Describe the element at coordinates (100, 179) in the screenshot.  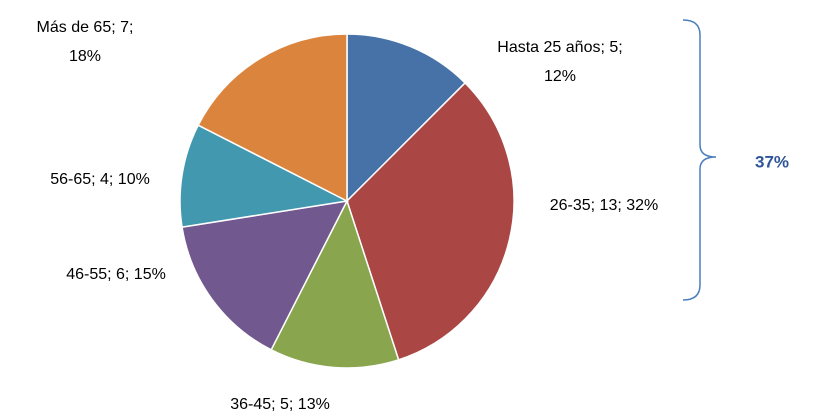
I see `data-label: 56-65; 4; 10%` at that location.